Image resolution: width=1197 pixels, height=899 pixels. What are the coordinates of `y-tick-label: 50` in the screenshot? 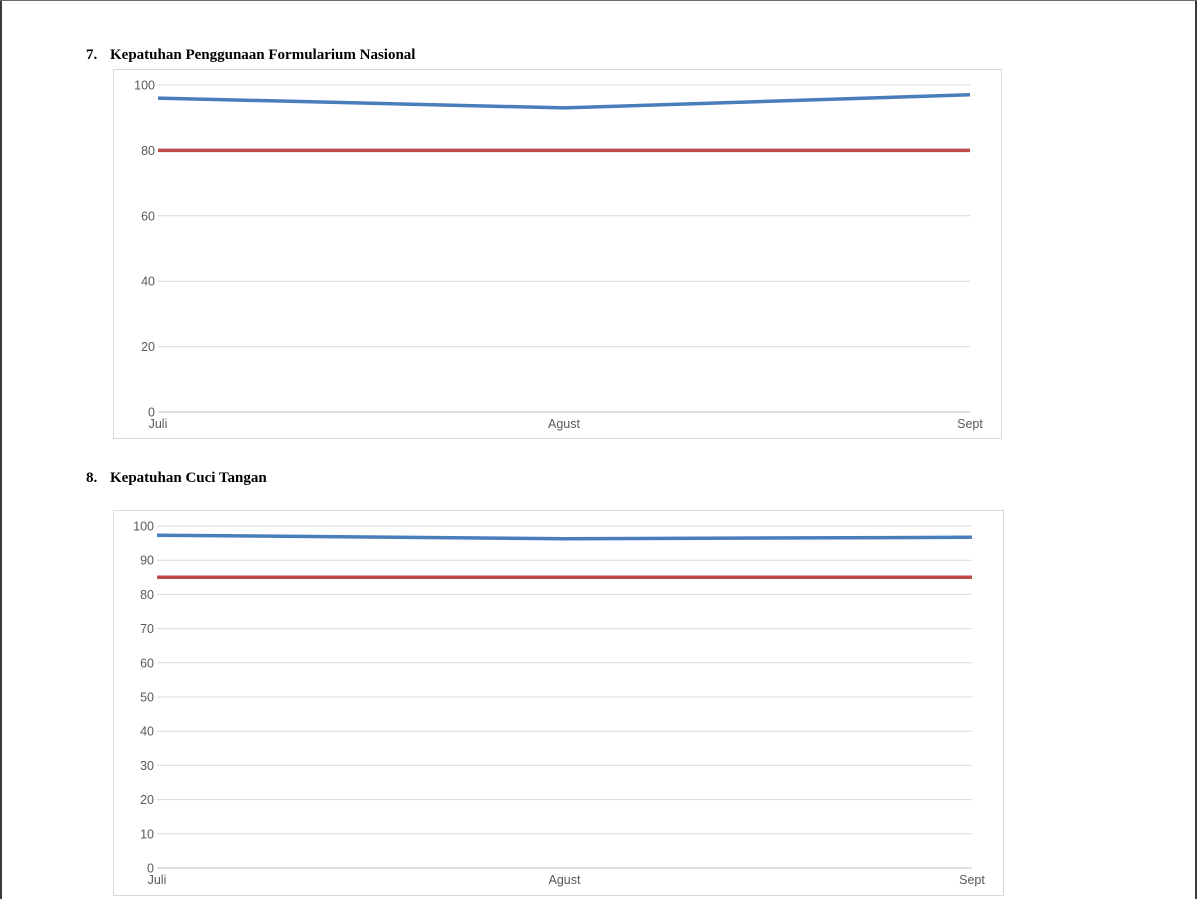 It's located at (147, 698).